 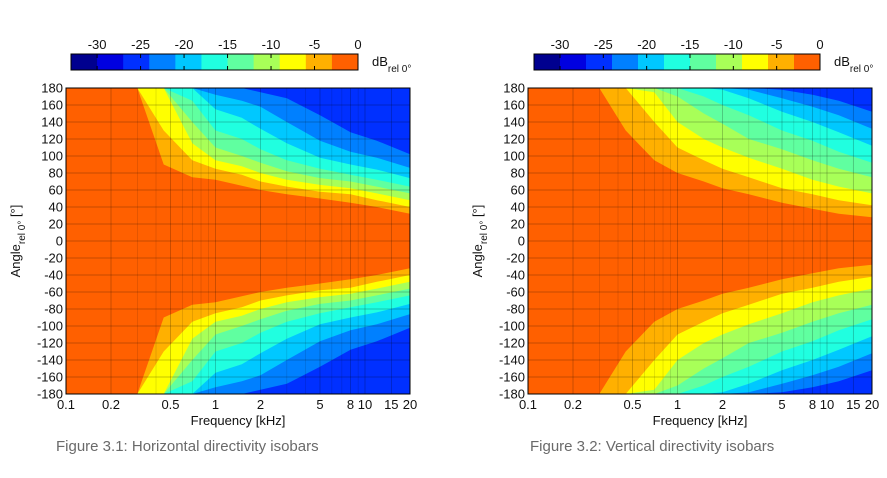 What do you see at coordinates (97, 44) in the screenshot?
I see `colorbar-tick-label: -30` at bounding box center [97, 44].